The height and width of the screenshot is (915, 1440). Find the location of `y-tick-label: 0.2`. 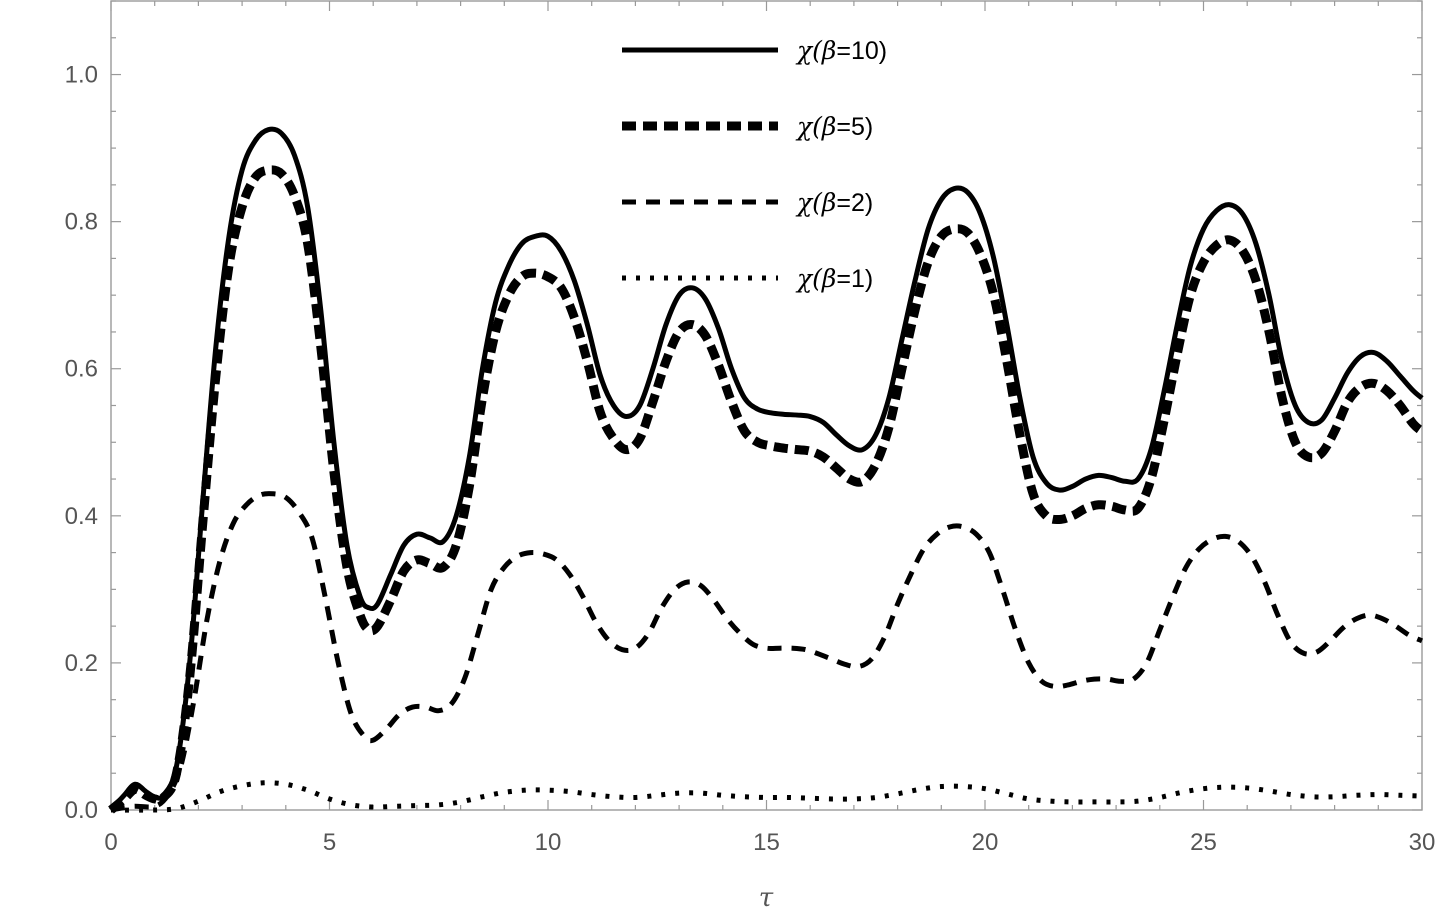

y-tick-label: 0.2 is located at coordinates (81, 663).